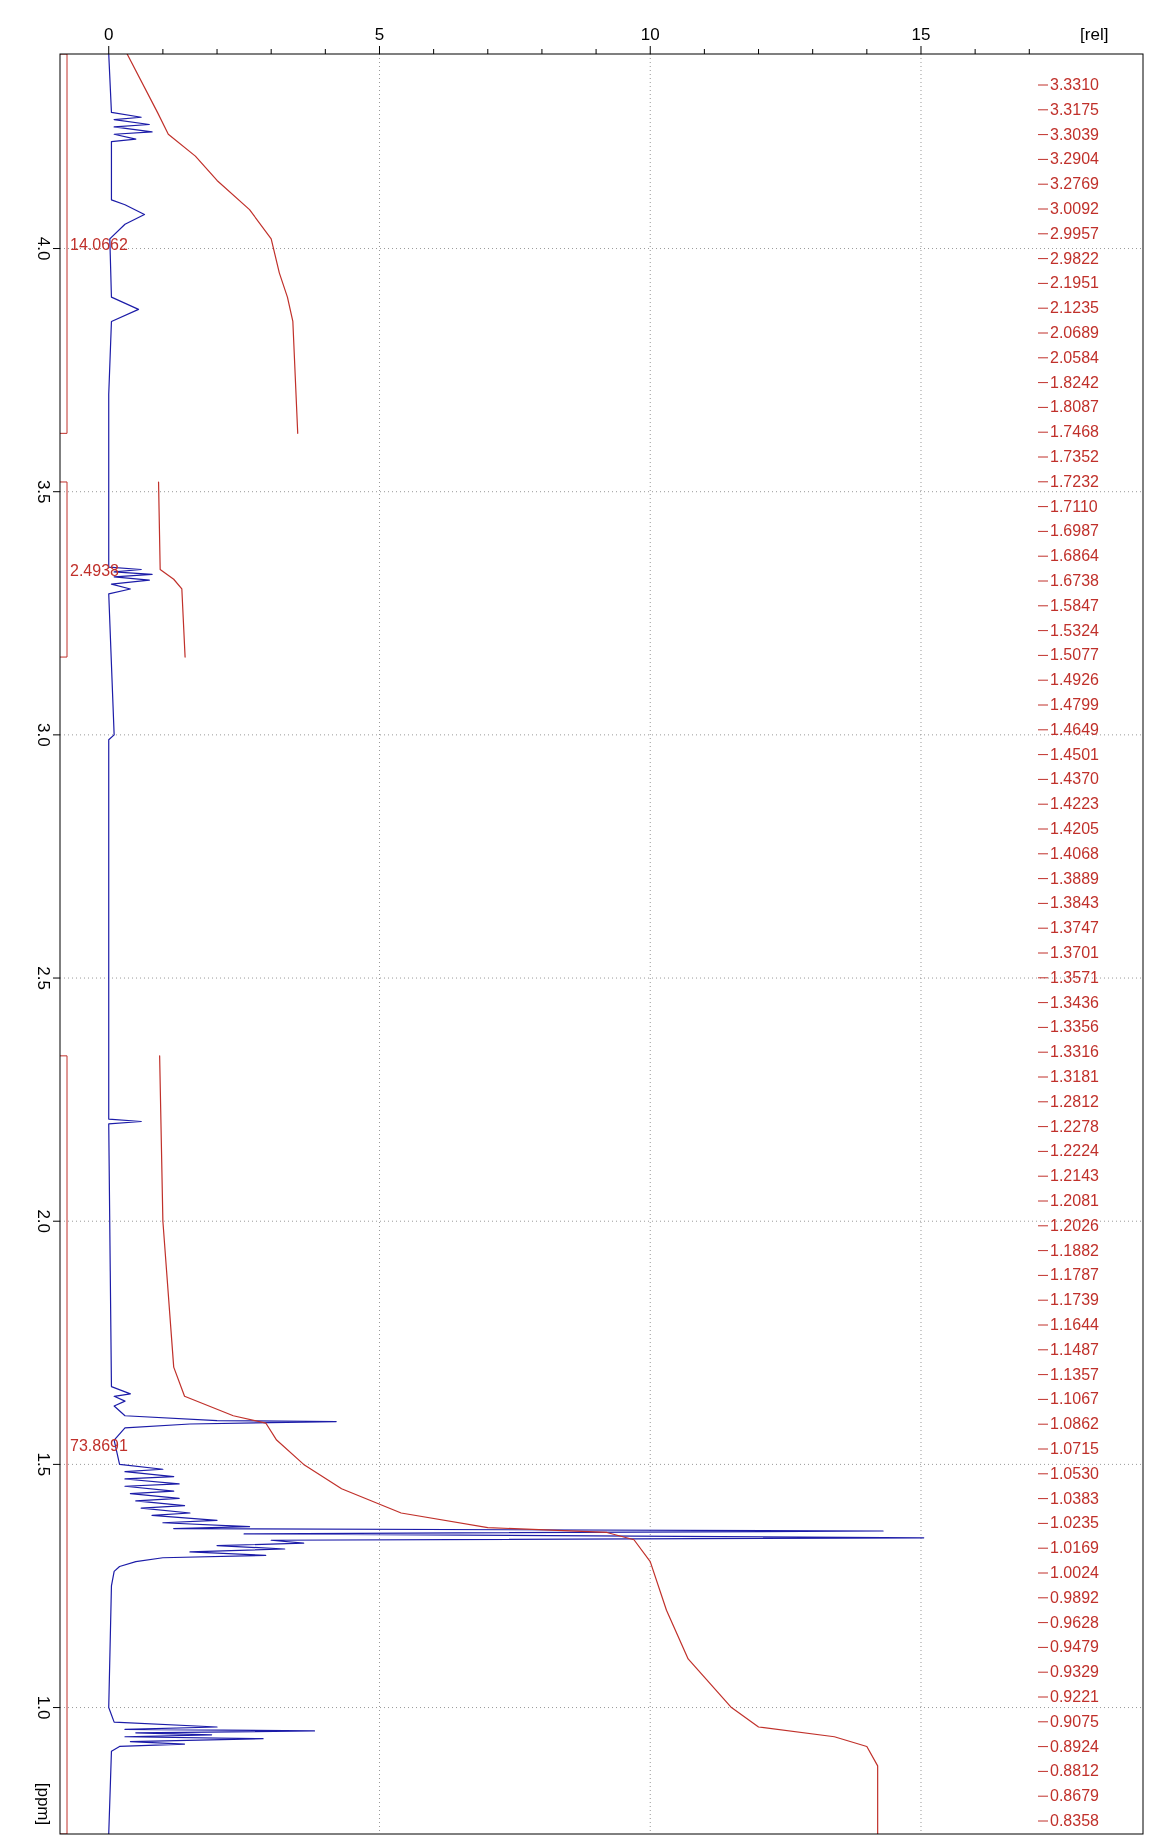 This screenshot has height=1836, width=1155. Describe the element at coordinates (1075, 1275) in the screenshot. I see `annotation: 1.1787` at that location.